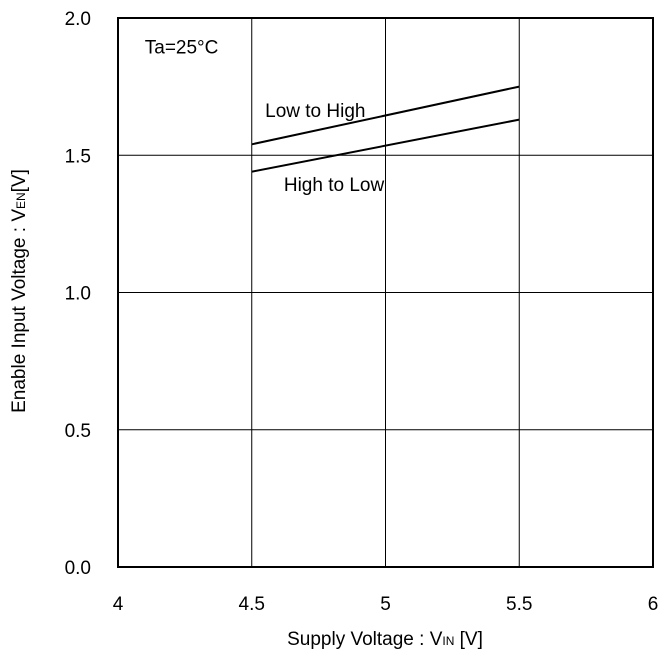  What do you see at coordinates (448, 641) in the screenshot?
I see `x-axis-label-sub: IN` at bounding box center [448, 641].